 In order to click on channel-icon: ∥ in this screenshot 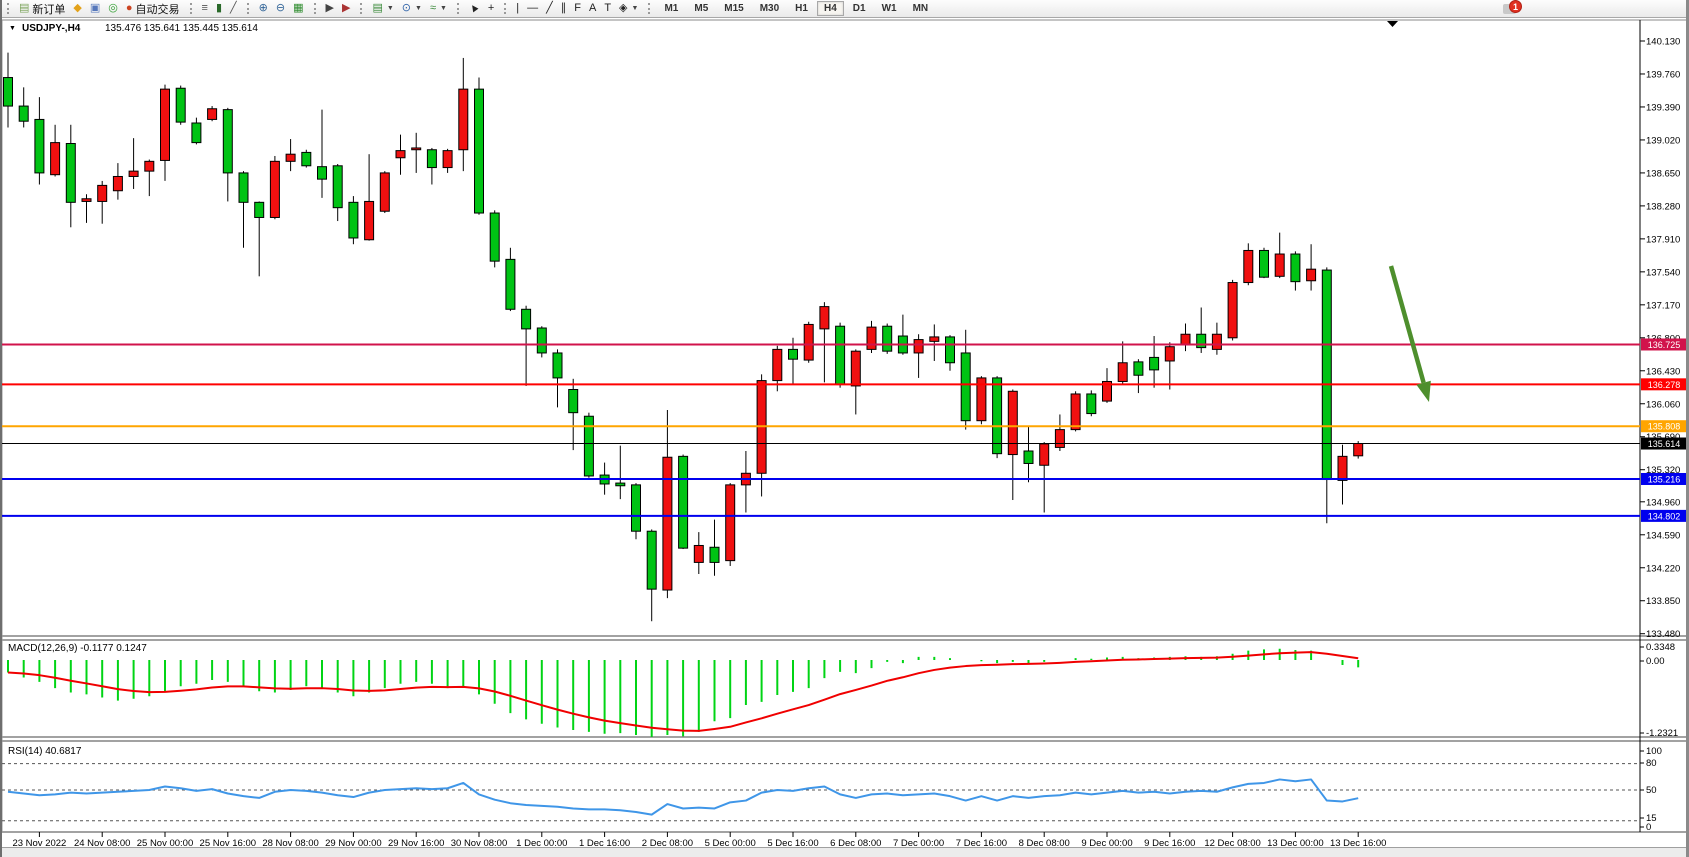, I will do `click(564, 8)`.